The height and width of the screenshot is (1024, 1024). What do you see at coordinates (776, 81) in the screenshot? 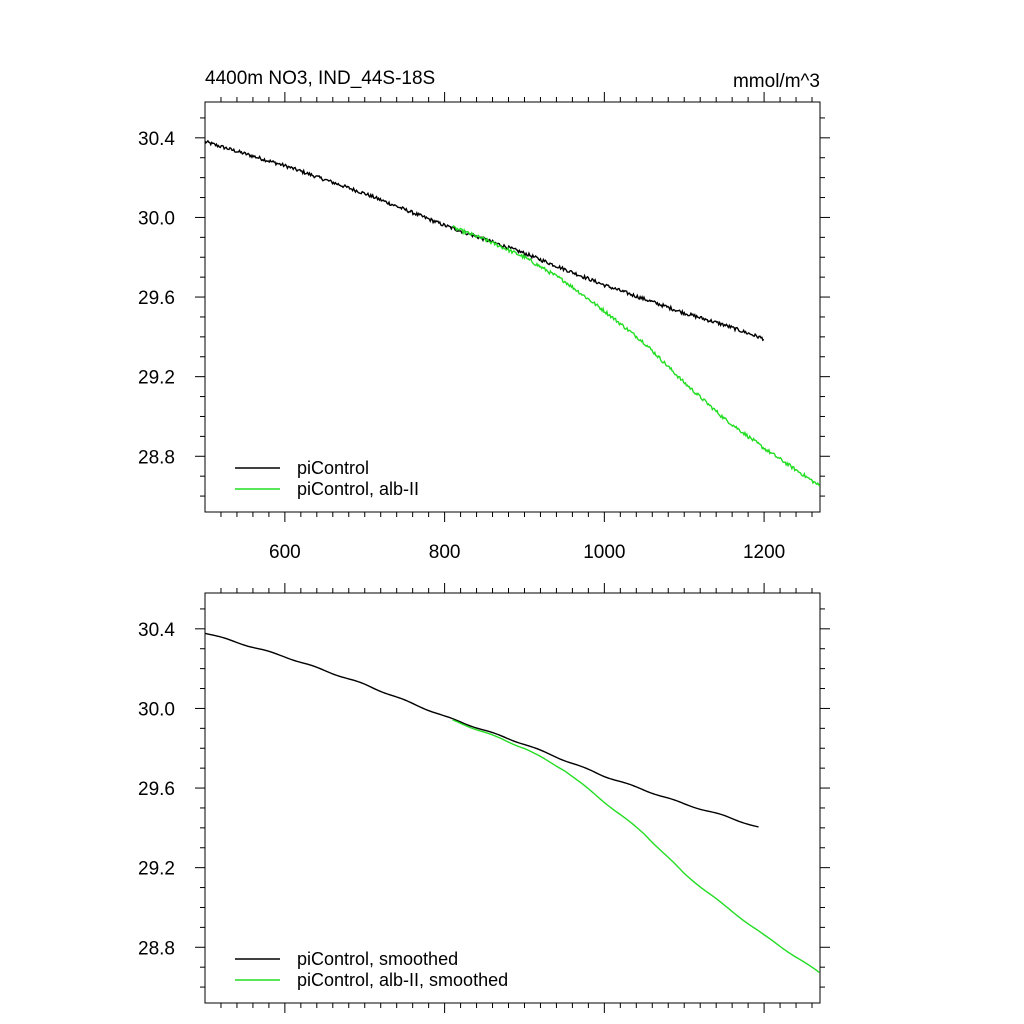
I see `units-label: mmol/m^3` at bounding box center [776, 81].